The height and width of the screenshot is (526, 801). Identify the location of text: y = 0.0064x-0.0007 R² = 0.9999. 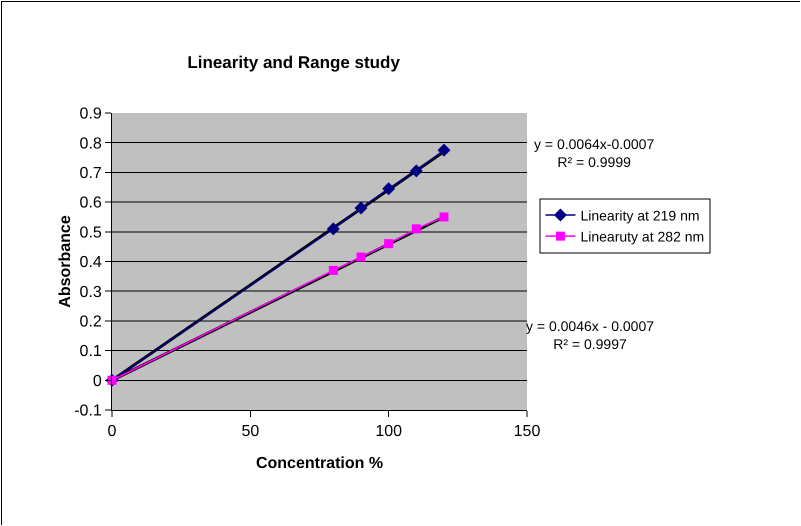
(594, 153).